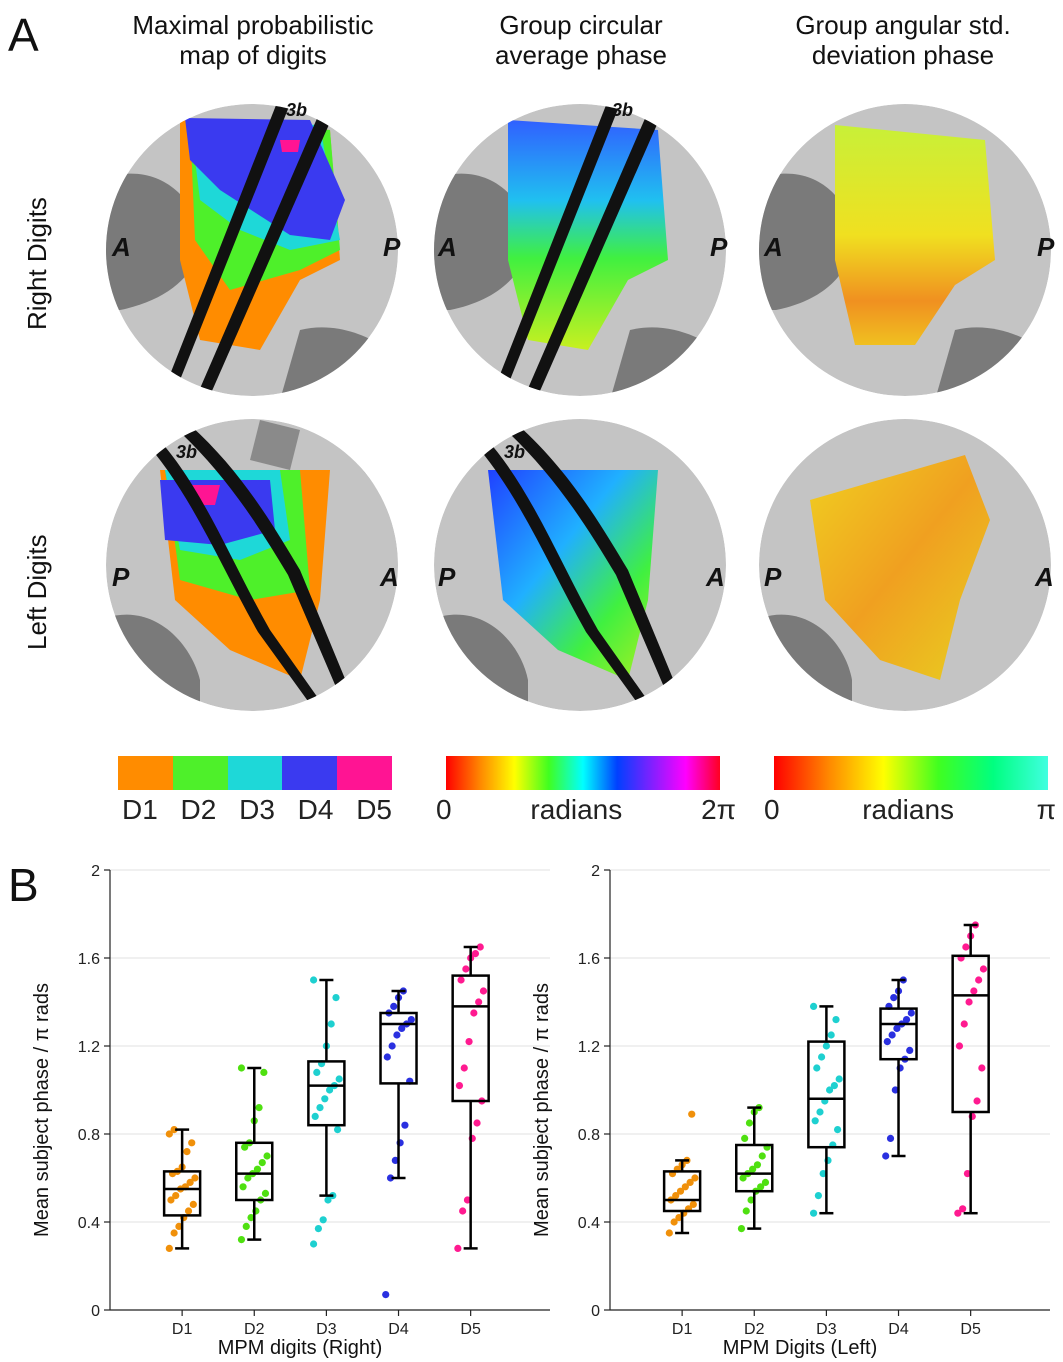  I want to click on column-title-std-line2: deviation phase, so click(903, 55).